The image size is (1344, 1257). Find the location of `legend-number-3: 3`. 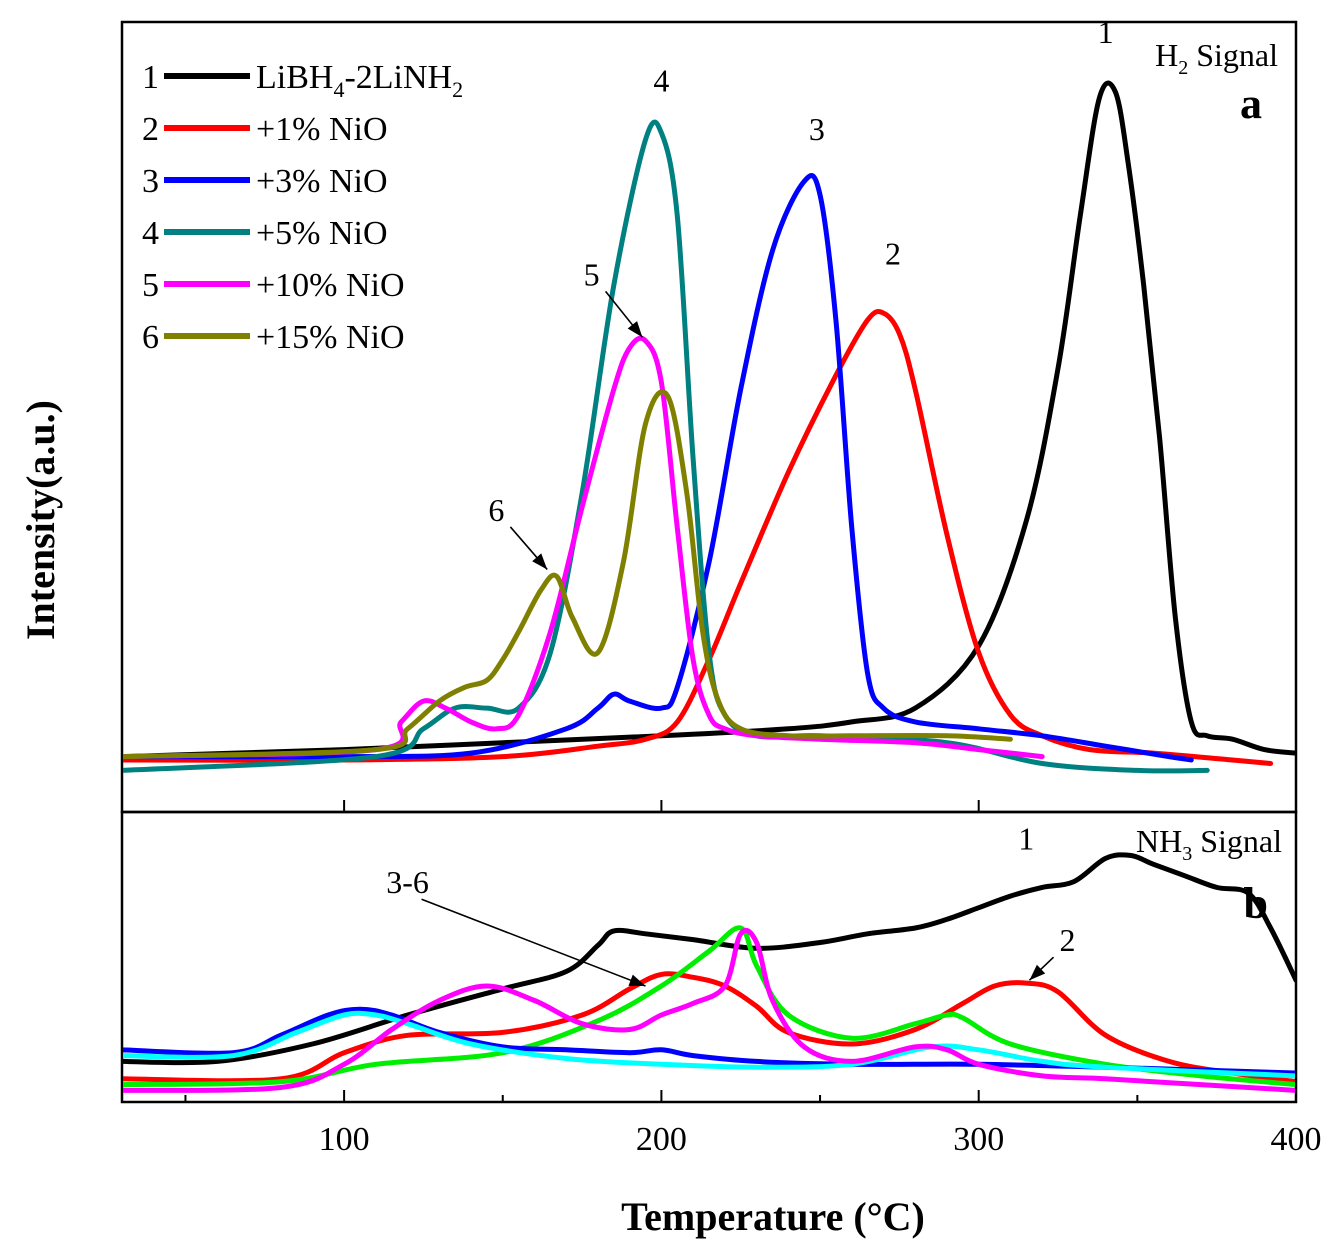

legend-number-3: 3 is located at coordinates (150, 181).